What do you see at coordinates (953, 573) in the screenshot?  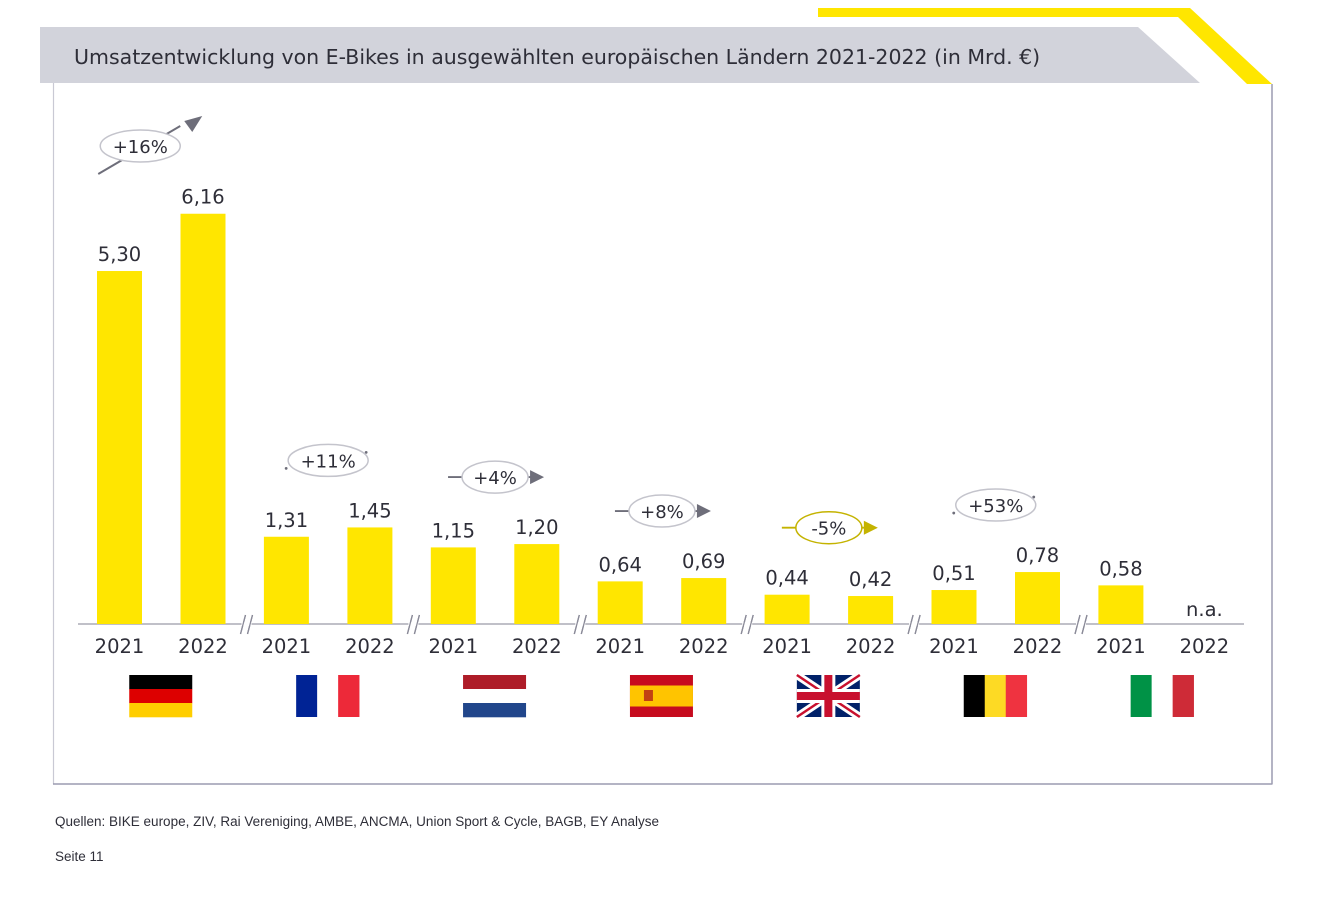 I see `data-label: 0,51` at bounding box center [953, 573].